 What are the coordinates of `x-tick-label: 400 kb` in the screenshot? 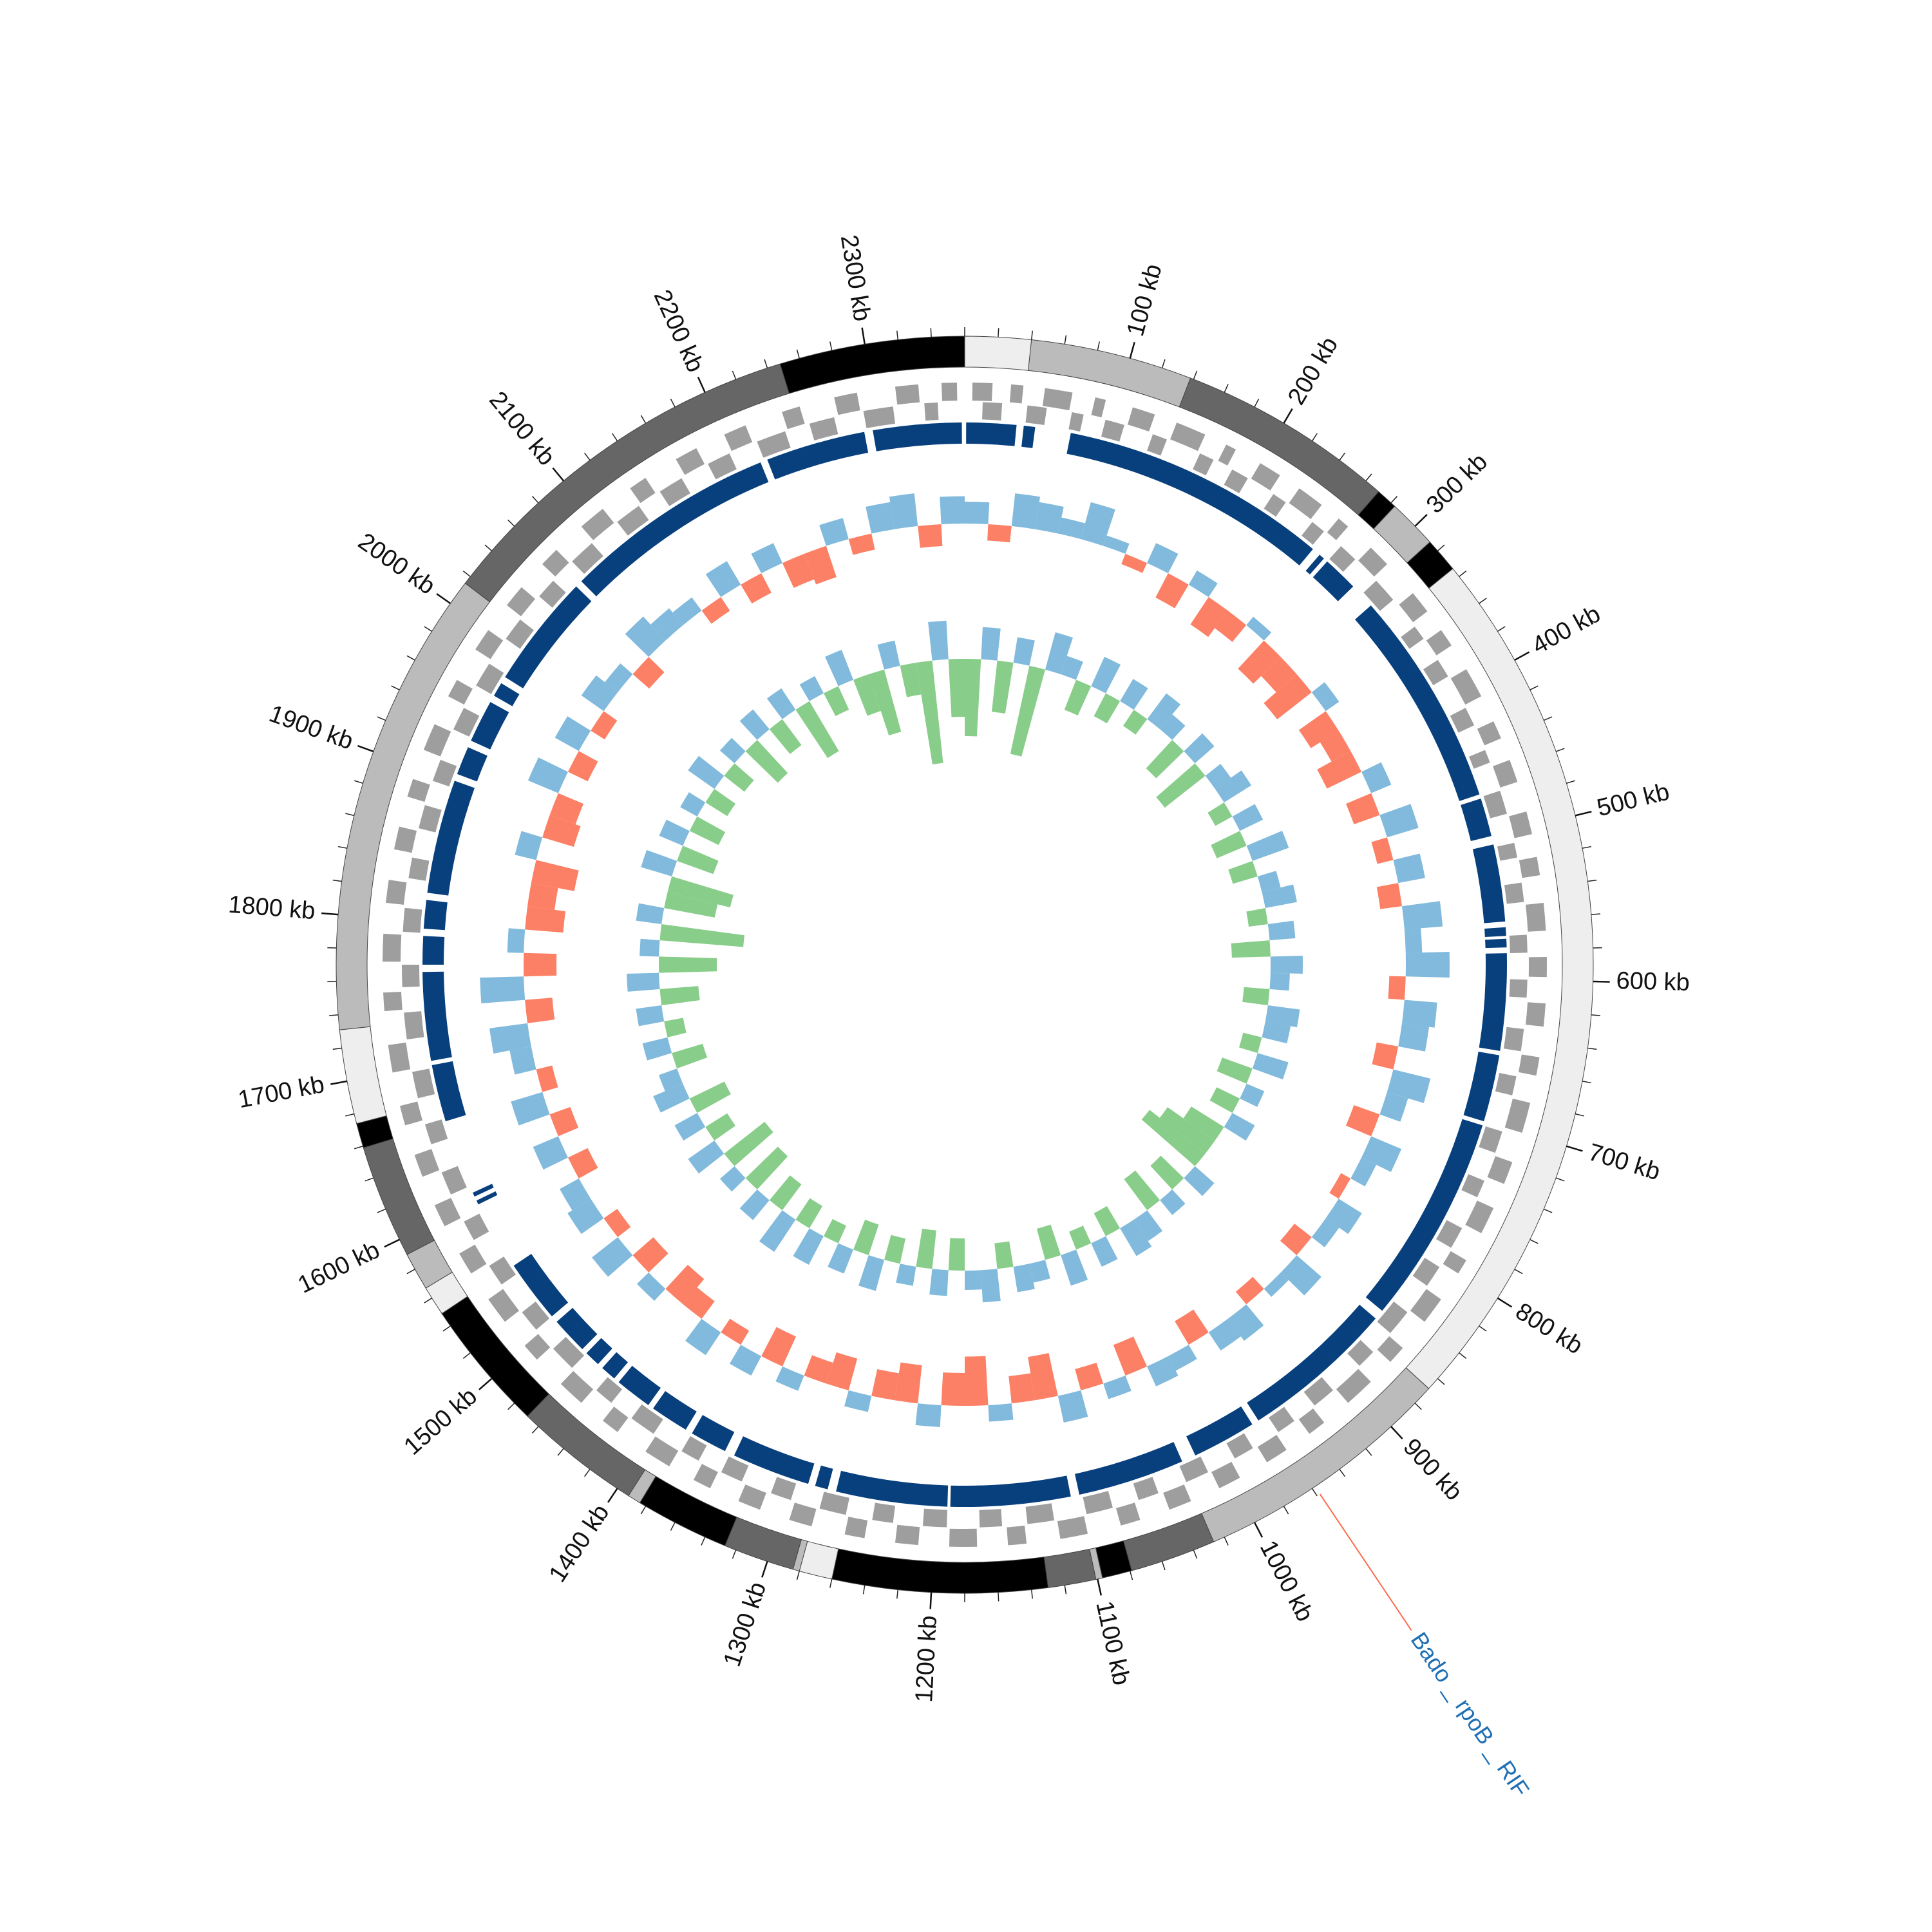 It's located at (1566, 629).